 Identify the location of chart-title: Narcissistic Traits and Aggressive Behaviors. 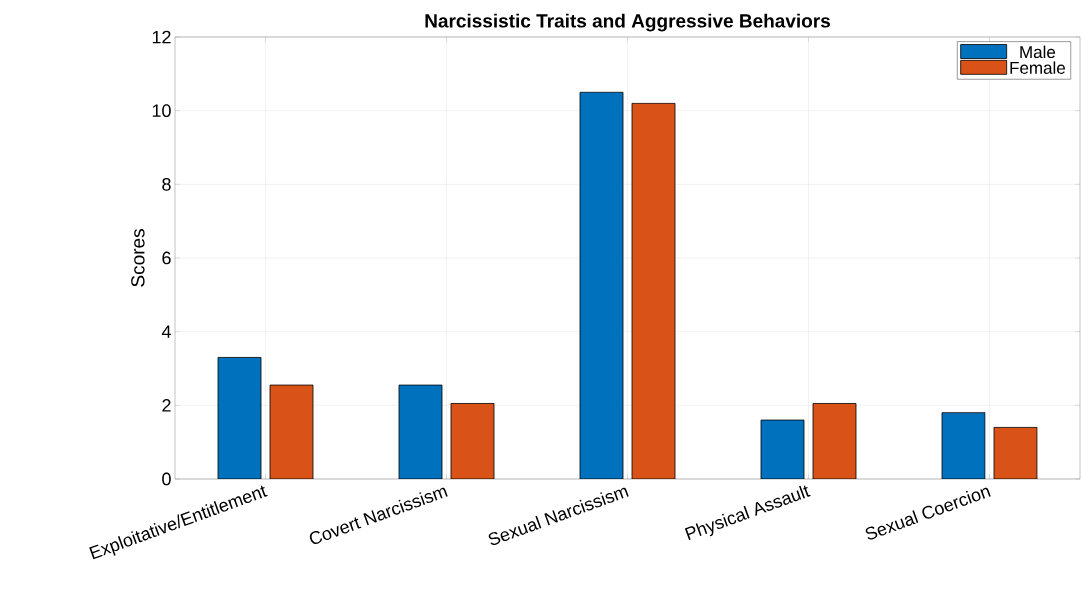
(627, 22).